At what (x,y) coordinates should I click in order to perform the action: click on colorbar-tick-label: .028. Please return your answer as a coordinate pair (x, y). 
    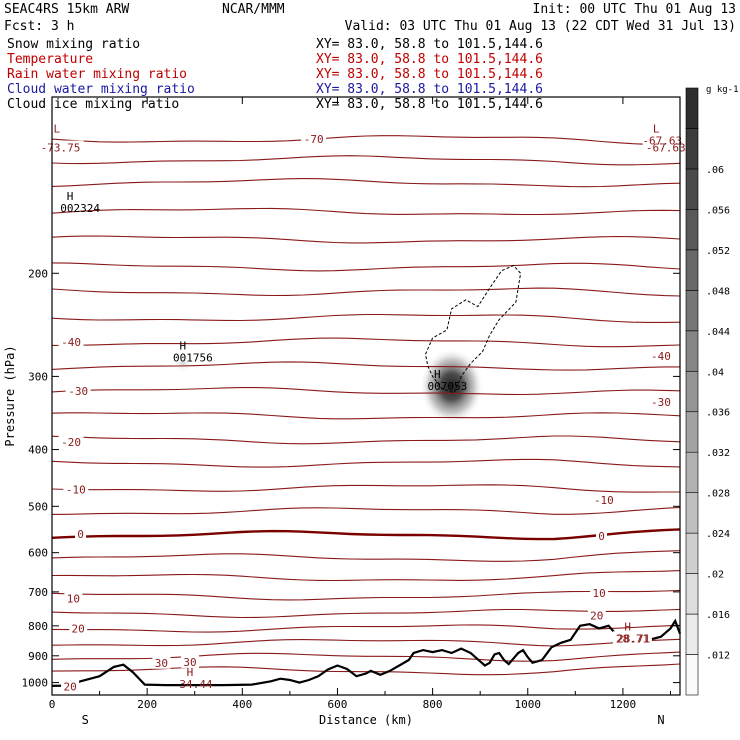
    Looking at the image, I should click on (718, 494).